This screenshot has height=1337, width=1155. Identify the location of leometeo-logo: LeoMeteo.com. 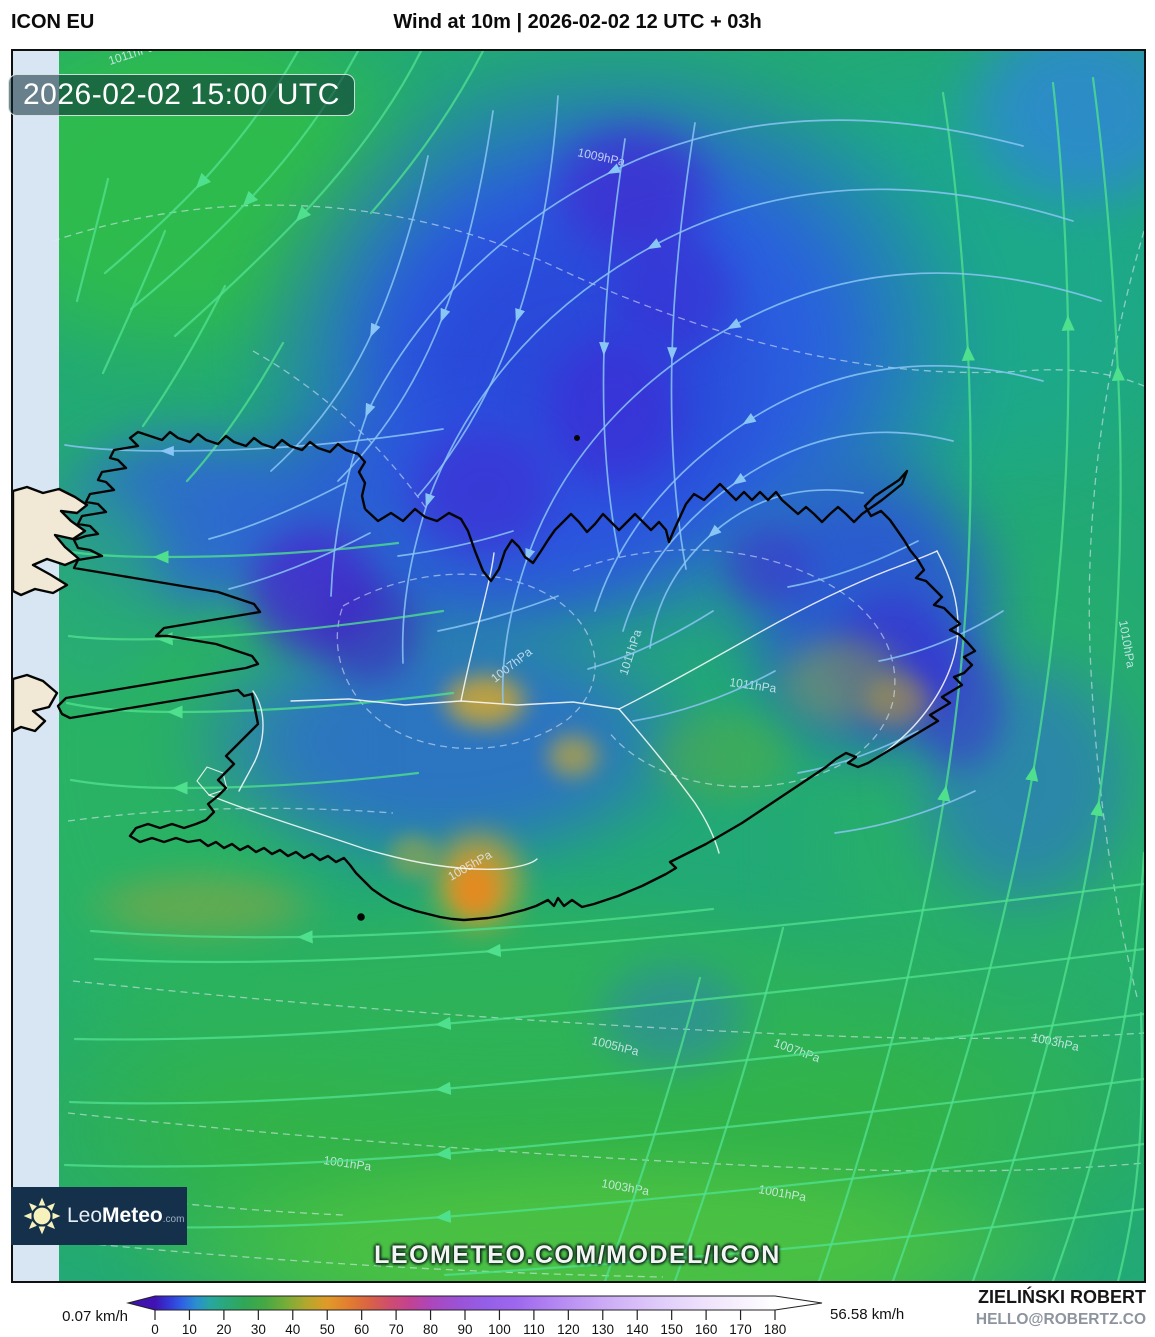
(99, 1216).